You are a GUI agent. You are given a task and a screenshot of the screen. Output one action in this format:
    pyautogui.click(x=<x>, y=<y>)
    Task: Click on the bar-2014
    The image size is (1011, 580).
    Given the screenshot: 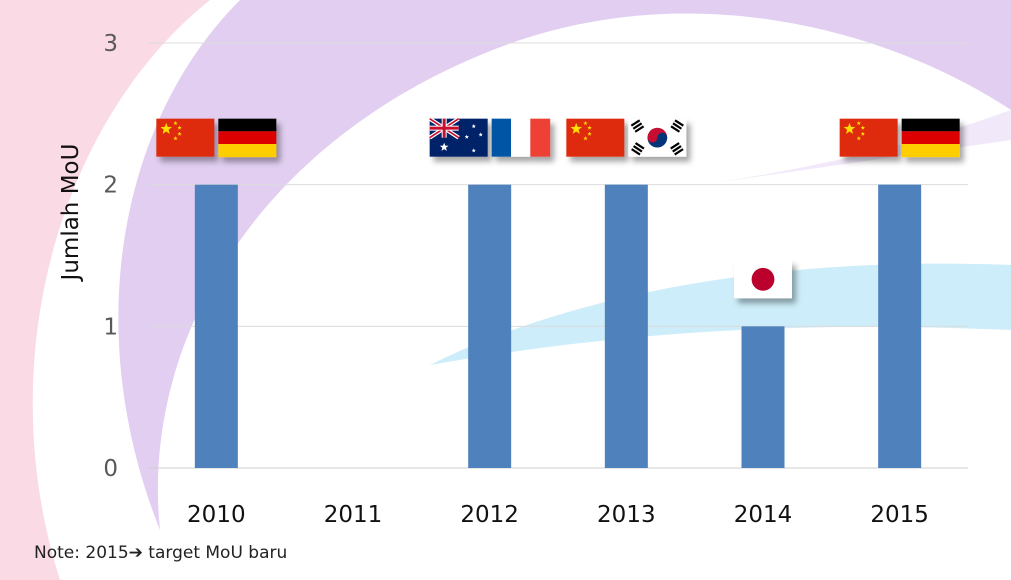 What is the action you would take?
    pyautogui.click(x=763, y=397)
    